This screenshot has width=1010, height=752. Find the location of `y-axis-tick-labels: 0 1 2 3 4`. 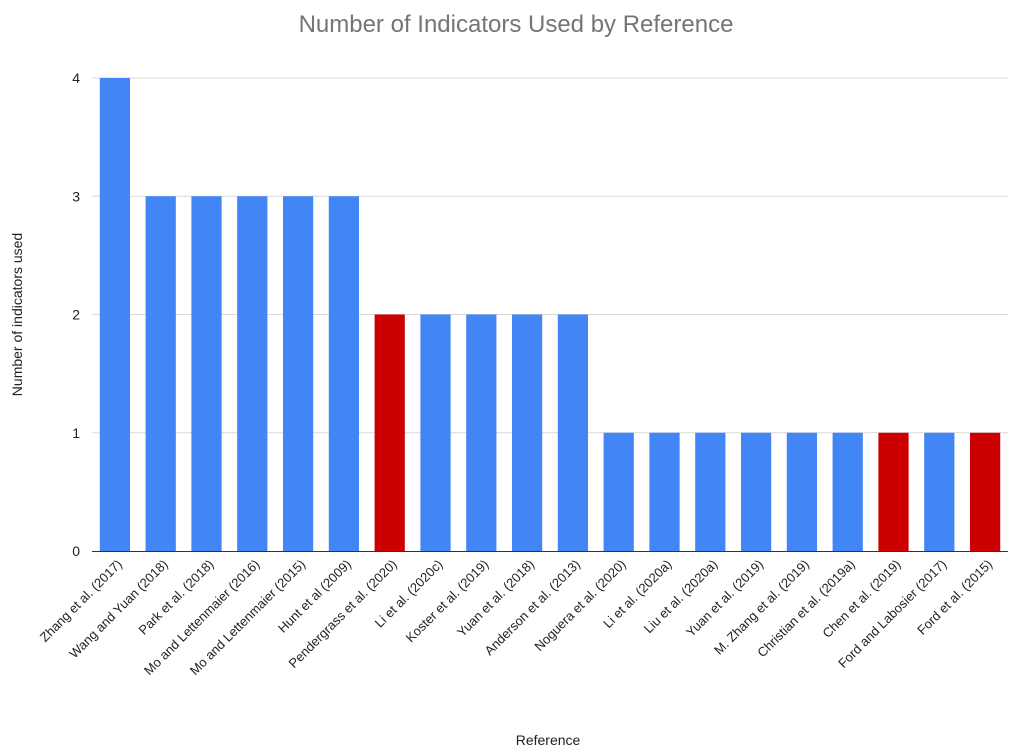

y-axis-tick-labels: 0 1 2 3 4 is located at coordinates (76, 314).